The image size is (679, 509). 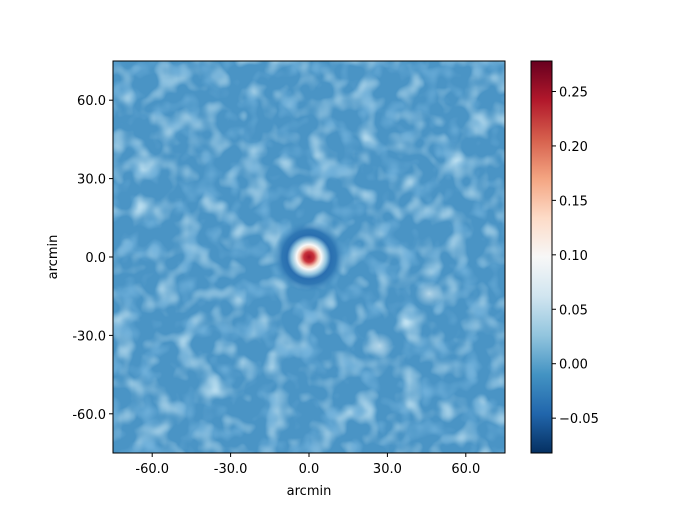 What do you see at coordinates (231, 469) in the screenshot?
I see `x-tick-label: -30.0` at bounding box center [231, 469].